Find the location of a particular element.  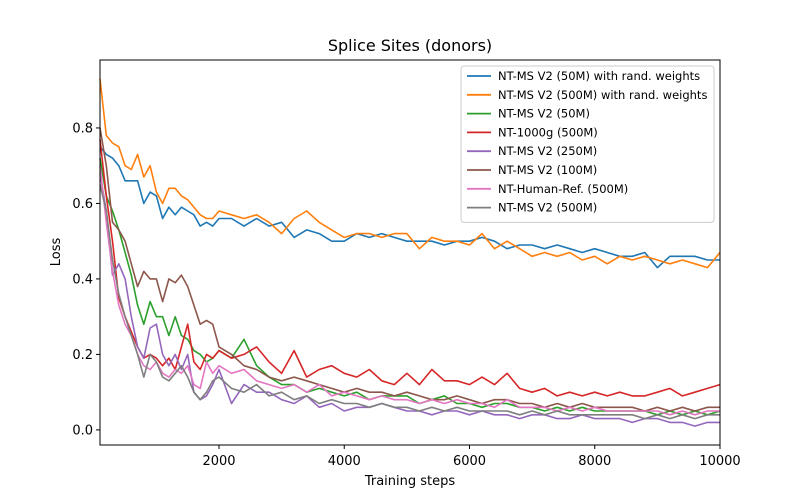

x-axis-label: Training steps is located at coordinates (410, 481).